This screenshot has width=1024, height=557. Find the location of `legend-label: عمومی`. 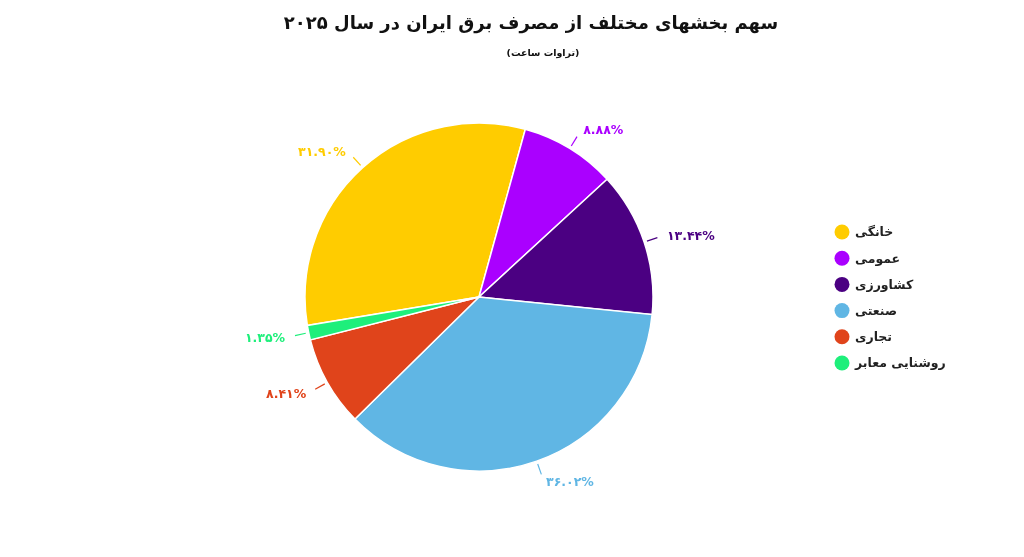

legend-label: عمومی is located at coordinates (878, 258).